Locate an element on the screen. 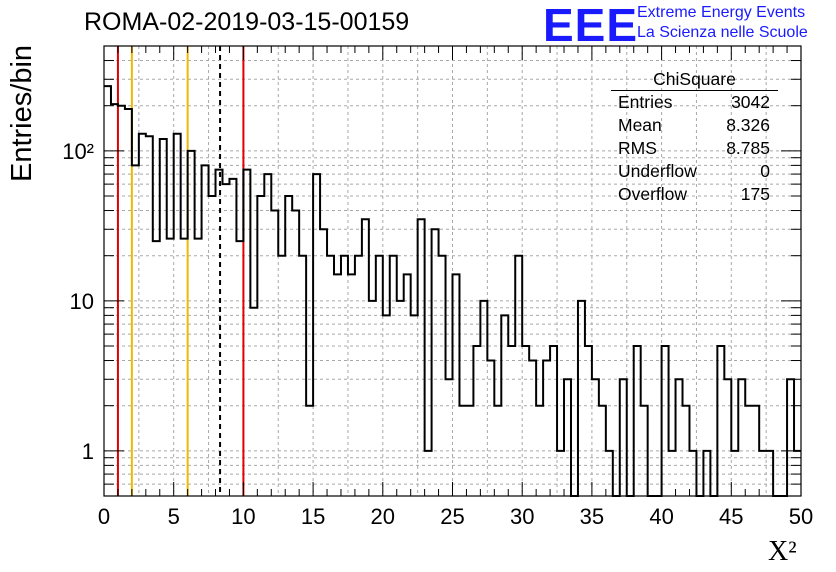  stats-value: 8.326 is located at coordinates (748, 125).